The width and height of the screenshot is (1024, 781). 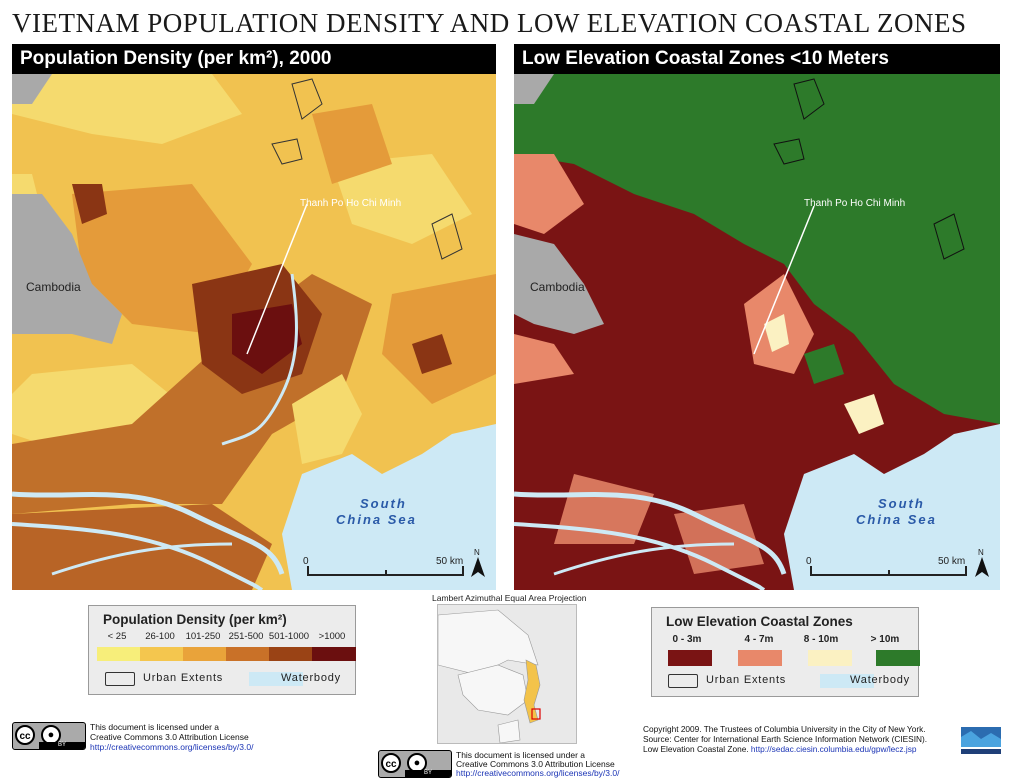 What do you see at coordinates (809, 561) in the screenshot?
I see `scale-zero-right: 0` at bounding box center [809, 561].